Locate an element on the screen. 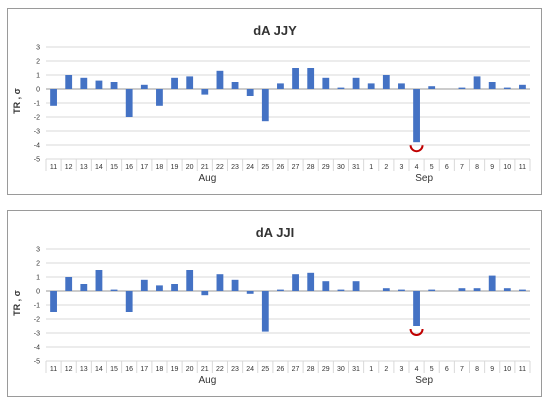 The height and width of the screenshot is (405, 550). y-tick-label: -1 is located at coordinates (37, 104).